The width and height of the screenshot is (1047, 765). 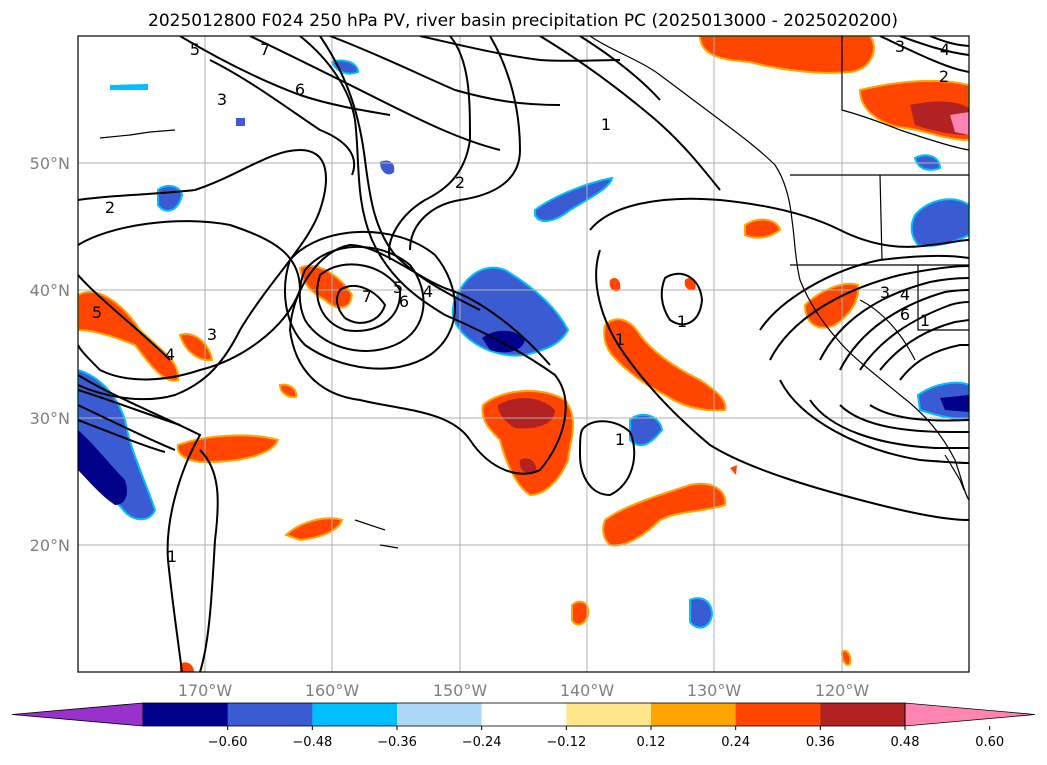 What do you see at coordinates (397, 742) in the screenshot?
I see `colorbar-tick-label: −0.36` at bounding box center [397, 742].